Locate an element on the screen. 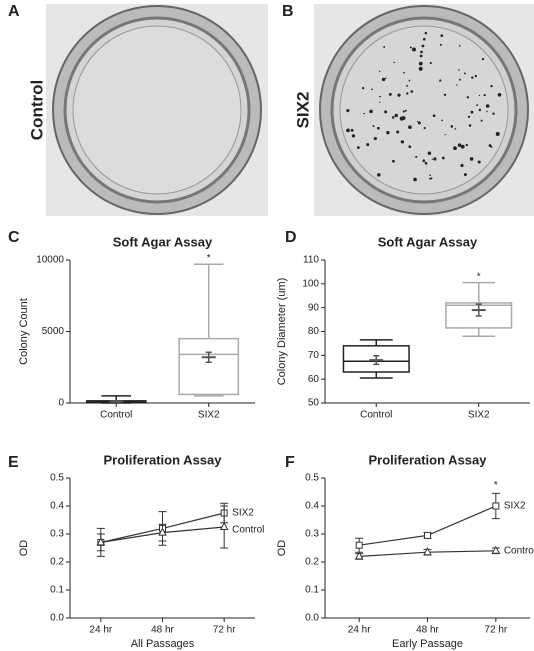 This screenshot has height=651, width=534. x-tick-label: SIX2 is located at coordinates (479, 415).